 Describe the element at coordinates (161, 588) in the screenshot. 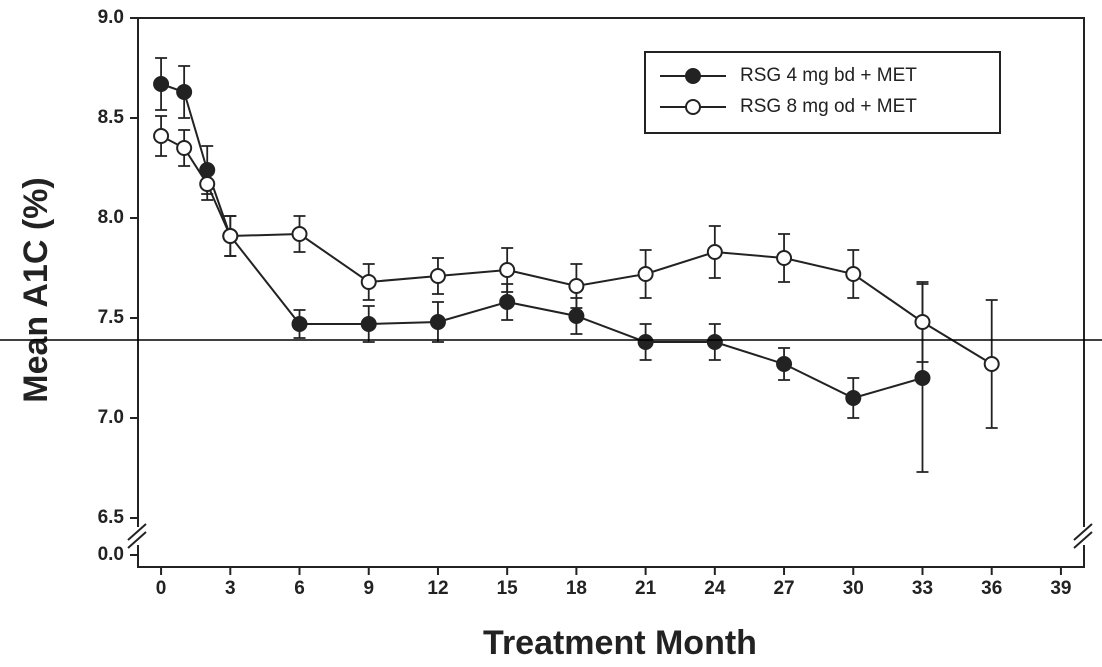

I see `x-tick-label: 0` at that location.